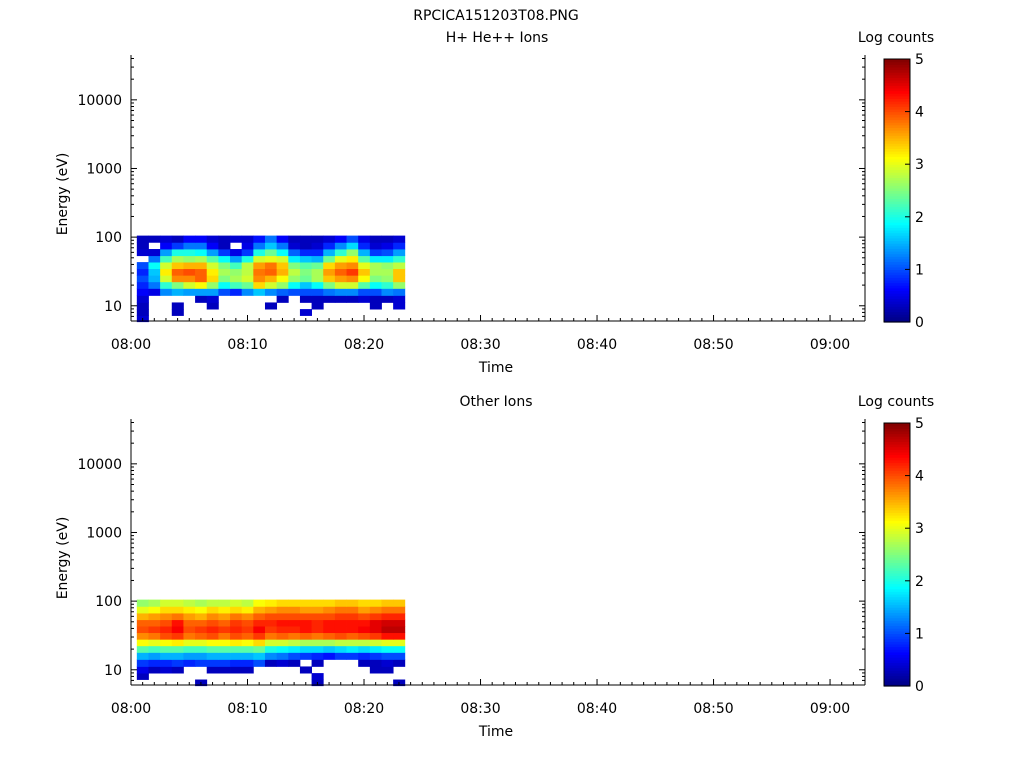 Image resolution: width=1024 pixels, height=772 pixels. What do you see at coordinates (903, 191) in the screenshot?
I see `colorbar: 0 1 2 3 4 5` at bounding box center [903, 191].